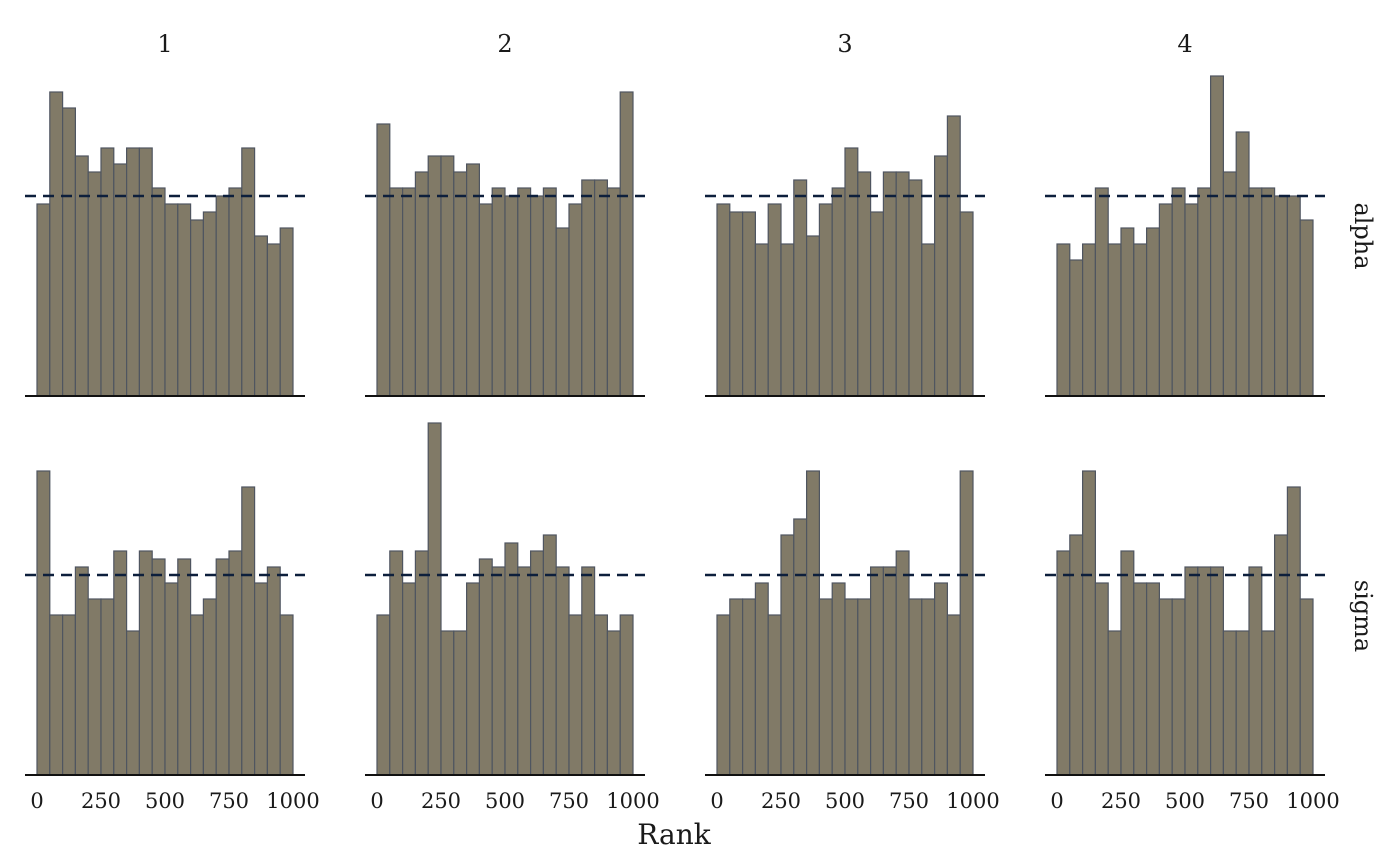  Describe the element at coordinates (172, 641) in the screenshot. I see `panel-sigma-1: 0 250 500 750 1000` at that location.